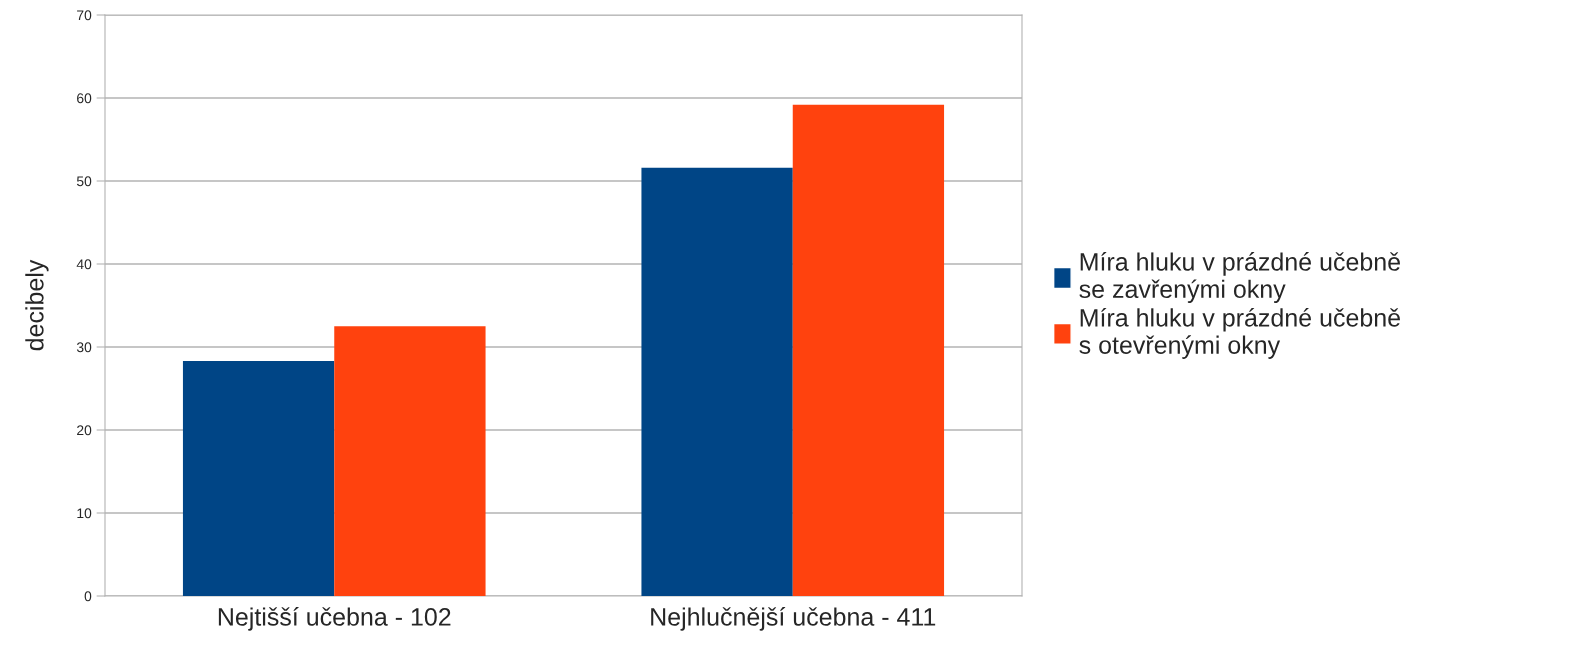 The width and height of the screenshot is (1581, 650). What do you see at coordinates (84, 15) in the screenshot?
I see `y-tick-label: 70` at bounding box center [84, 15].